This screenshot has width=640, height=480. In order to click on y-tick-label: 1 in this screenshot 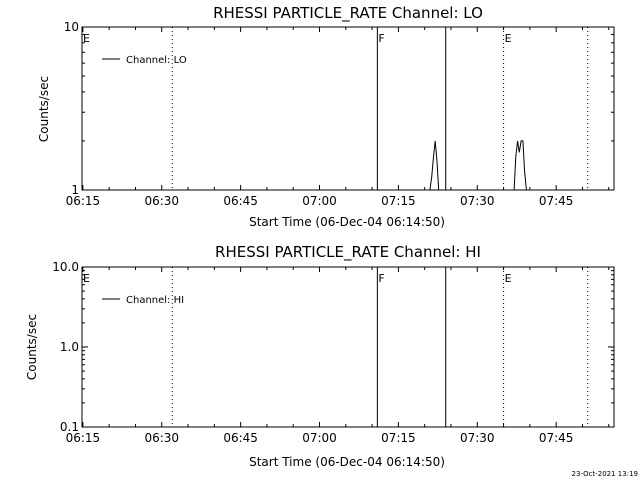, I will do `click(75, 190)`.